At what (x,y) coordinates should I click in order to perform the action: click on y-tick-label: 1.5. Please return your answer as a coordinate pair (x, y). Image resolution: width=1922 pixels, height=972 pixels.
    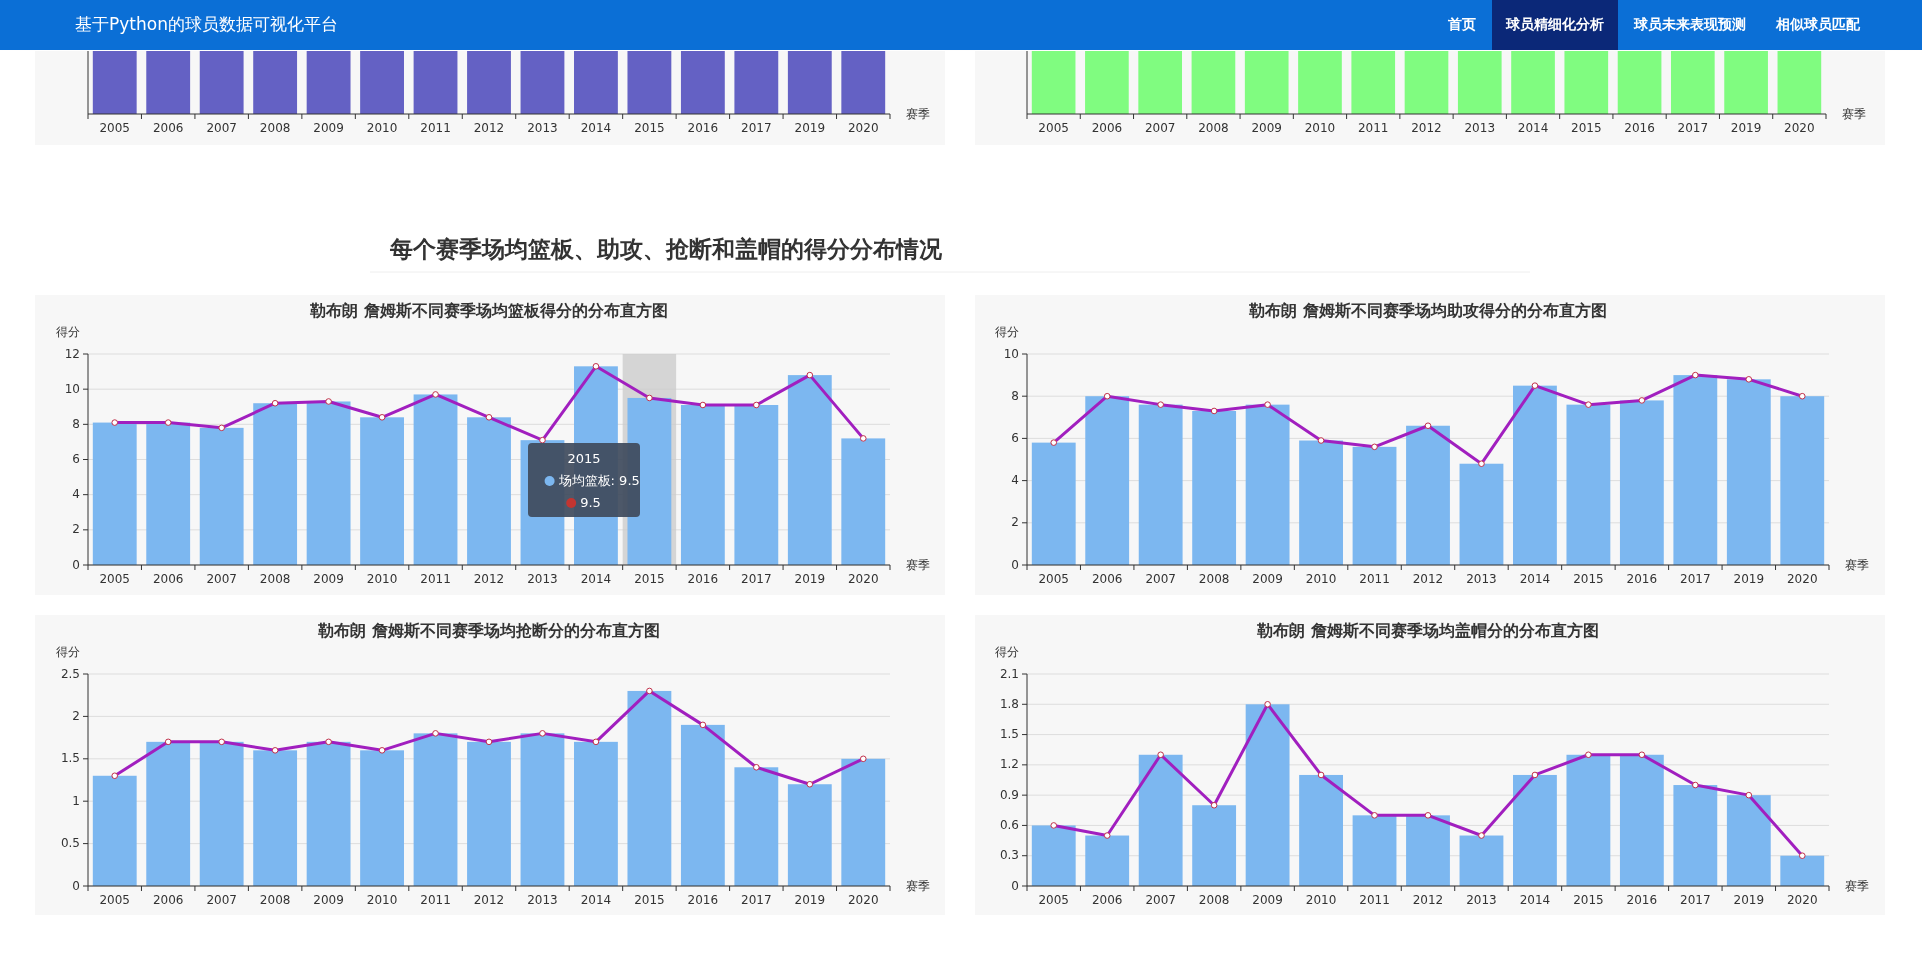
    Looking at the image, I should click on (70, 758).